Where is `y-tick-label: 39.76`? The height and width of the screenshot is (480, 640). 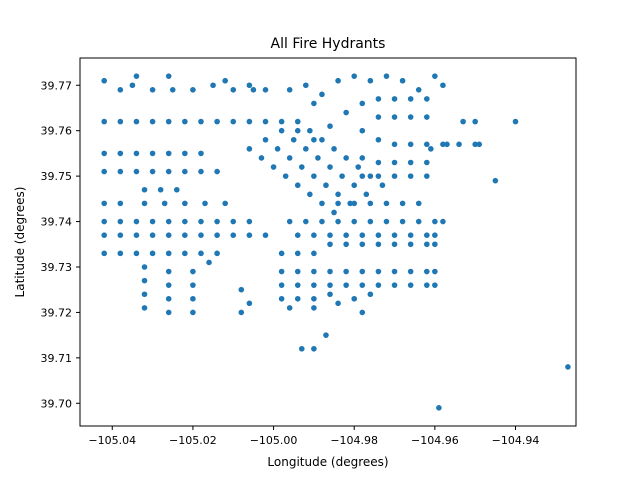 y-tick-label: 39.76 is located at coordinates (57, 131).